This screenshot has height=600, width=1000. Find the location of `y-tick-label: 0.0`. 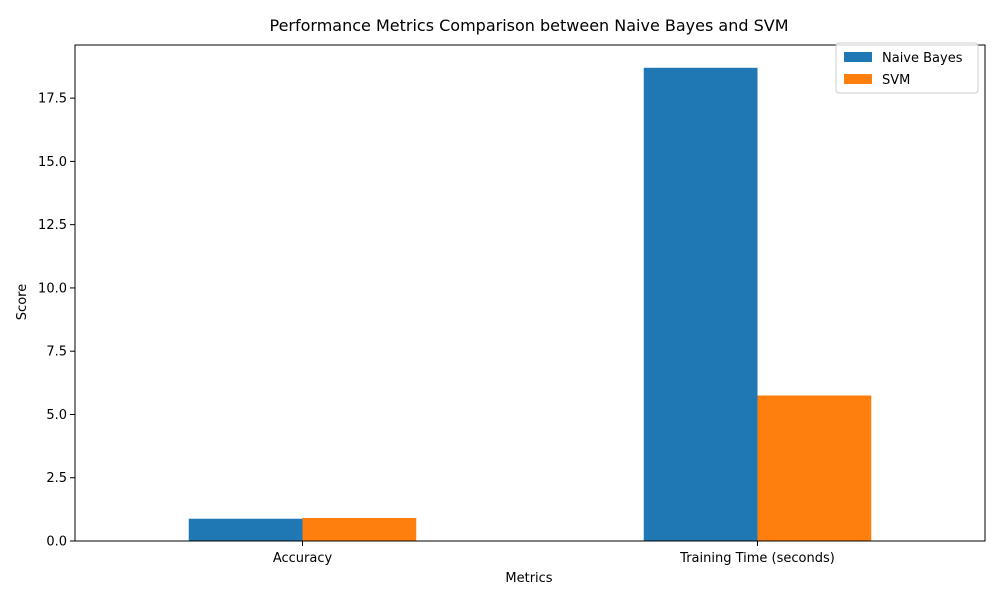

y-tick-label: 0.0 is located at coordinates (56, 542).